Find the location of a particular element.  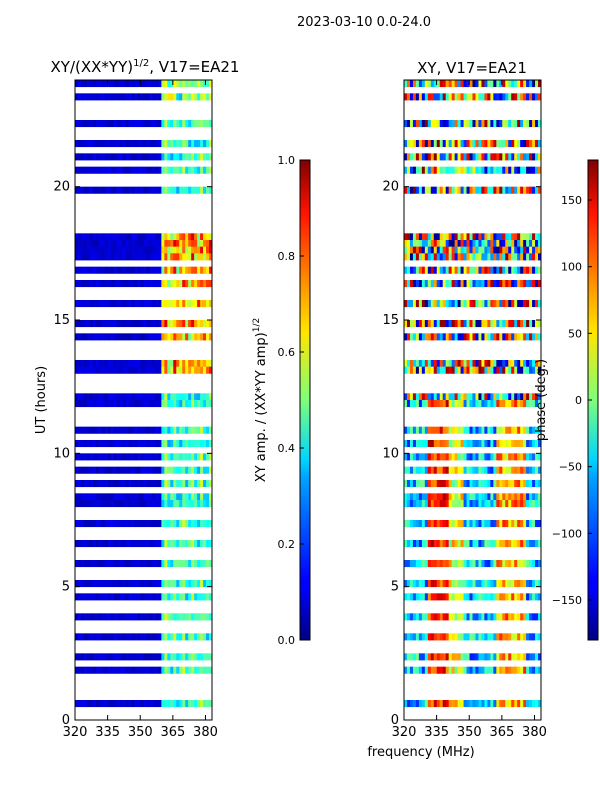

colorbar-tick-label: 150 is located at coordinates (571, 200).